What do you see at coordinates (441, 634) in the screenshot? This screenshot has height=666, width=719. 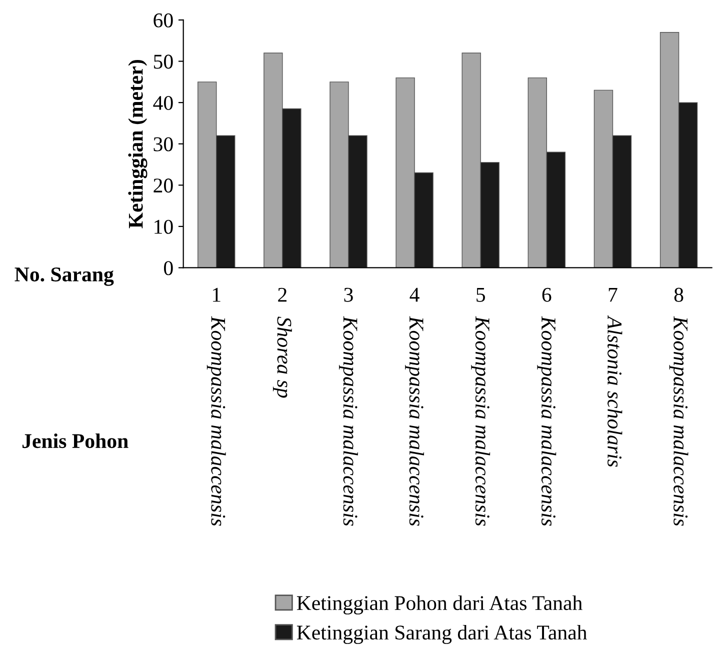 I see `legend-label: Ketinggian Sarang dari Atas Tanah` at bounding box center [441, 634].